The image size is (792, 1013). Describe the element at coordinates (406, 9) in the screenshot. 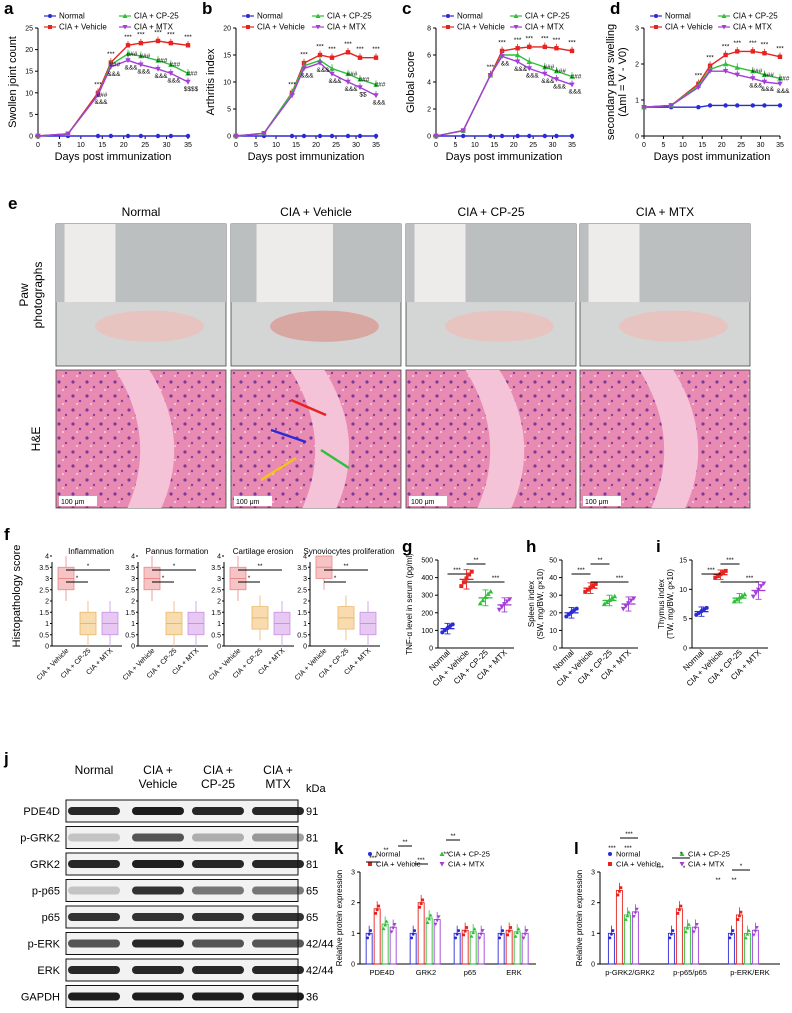

I see `panel-letter: c` at that location.